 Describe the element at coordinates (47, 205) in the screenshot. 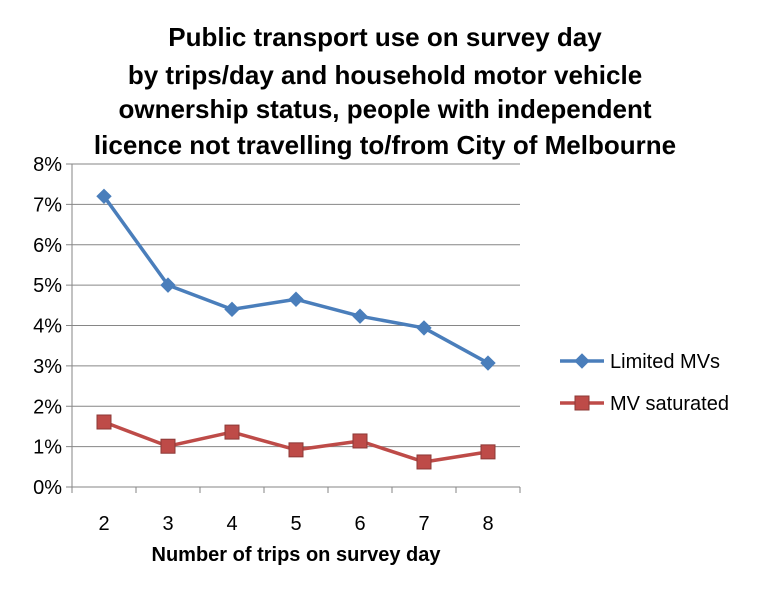

I see `y-tick-label: 7%` at that location.